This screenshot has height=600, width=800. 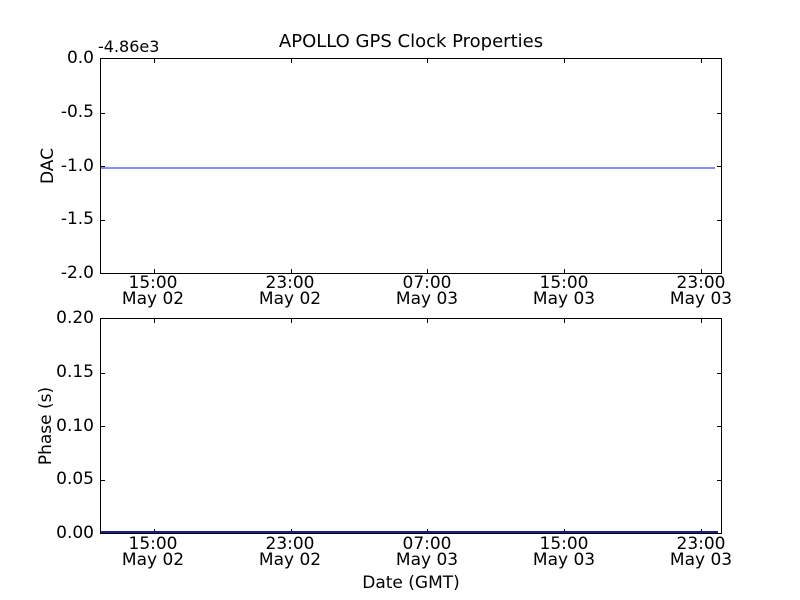 What do you see at coordinates (77, 273) in the screenshot?
I see `y-tick-label: -2.0` at bounding box center [77, 273].